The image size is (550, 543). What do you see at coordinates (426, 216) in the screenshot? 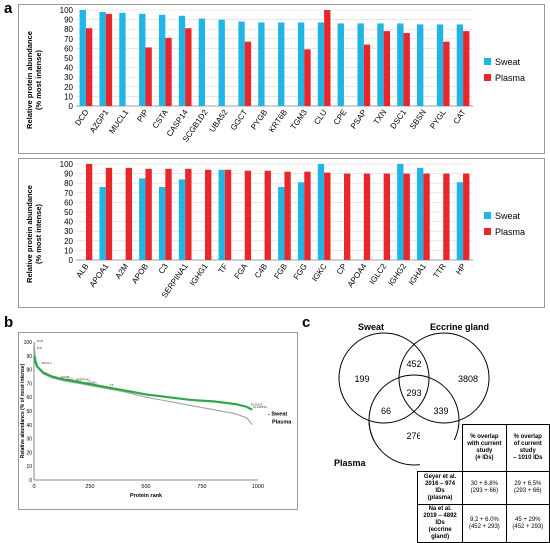
I see `bottom-bar-plasma-igha1` at bounding box center [426, 216].